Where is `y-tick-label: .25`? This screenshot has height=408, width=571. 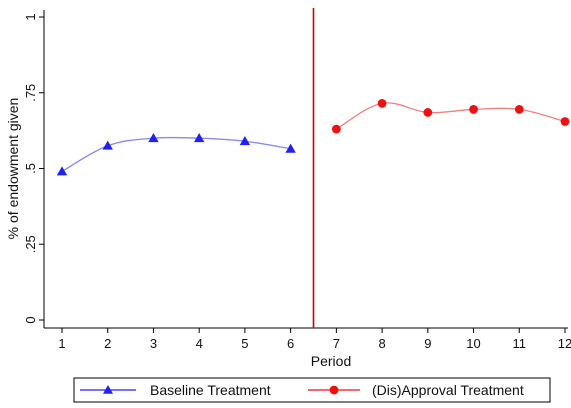
y-tick-label: .25 is located at coordinates (30, 244).